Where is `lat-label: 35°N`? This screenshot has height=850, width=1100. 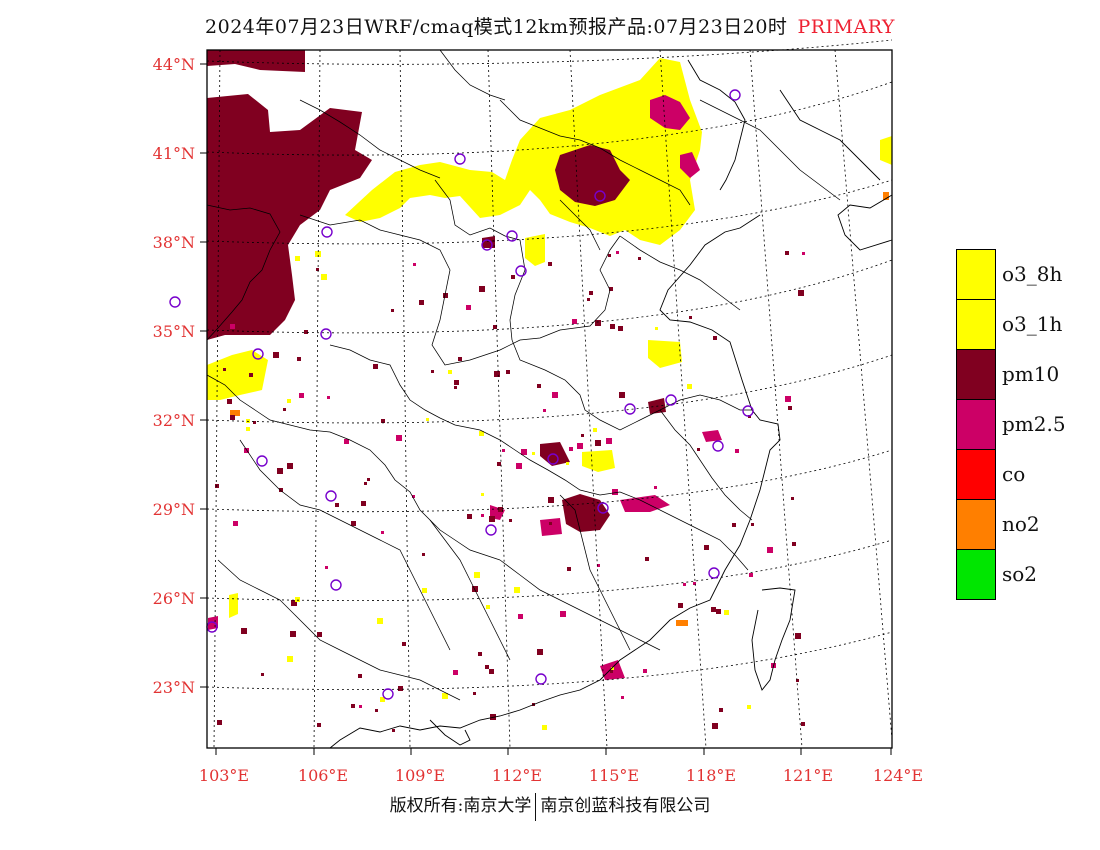 lat-label: 35°N is located at coordinates (174, 331).